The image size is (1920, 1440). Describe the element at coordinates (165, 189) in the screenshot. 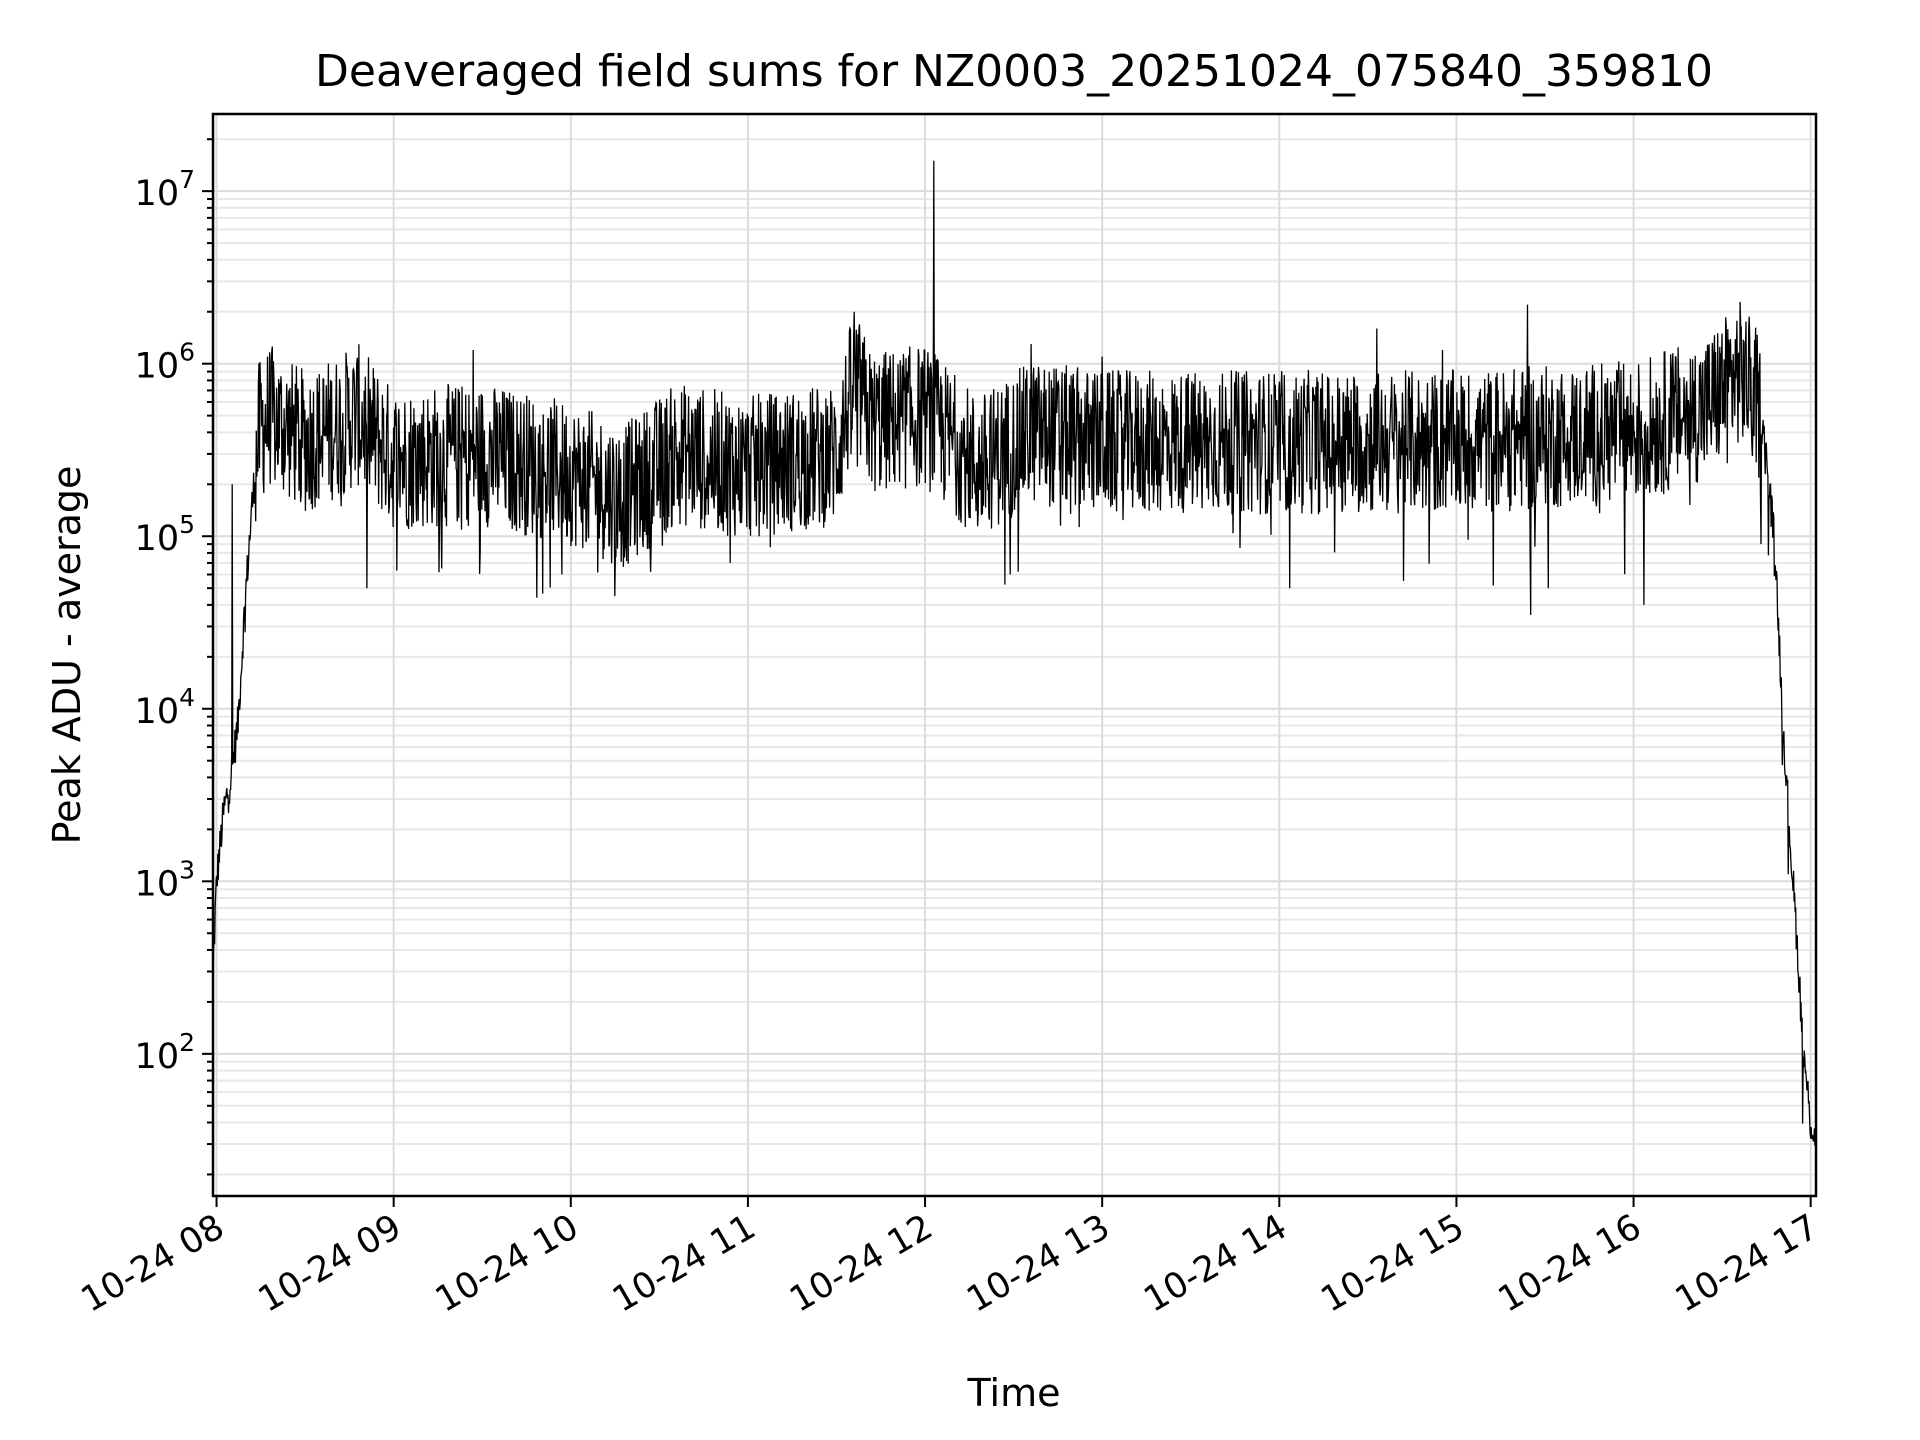

I see `y-tick-label: 10⁷` at that location.